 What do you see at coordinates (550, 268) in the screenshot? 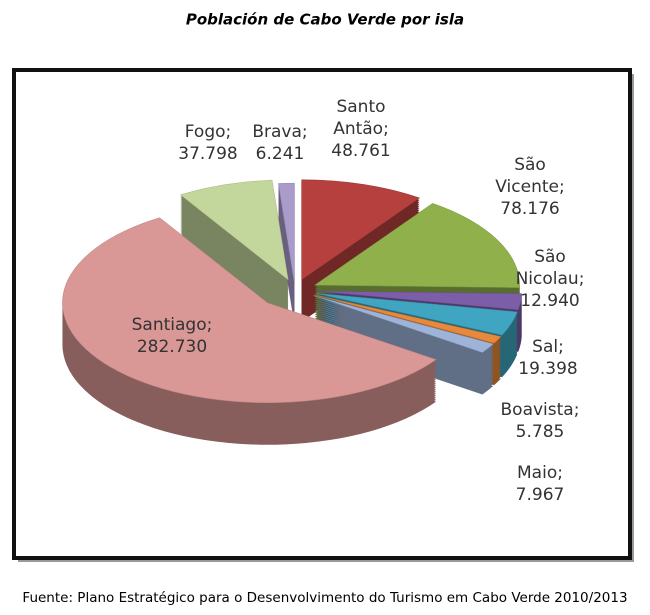
I see `slice-label: São Nicolau;` at bounding box center [550, 268].